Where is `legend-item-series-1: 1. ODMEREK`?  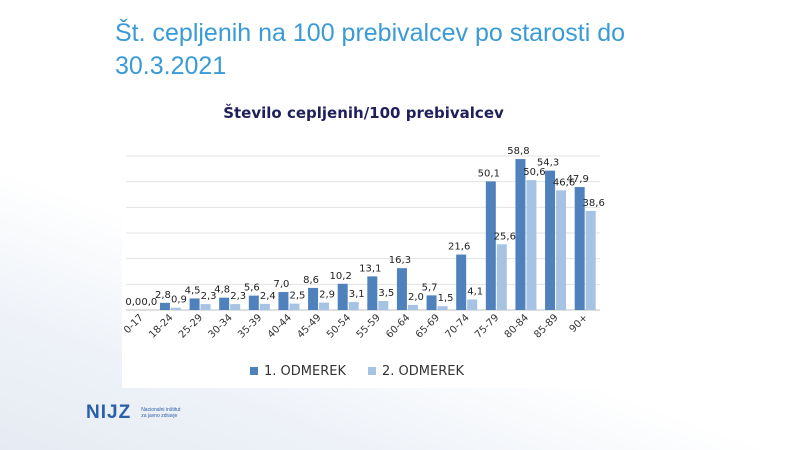
legend-item-series-1: 1. ODMEREK is located at coordinates (298, 371).